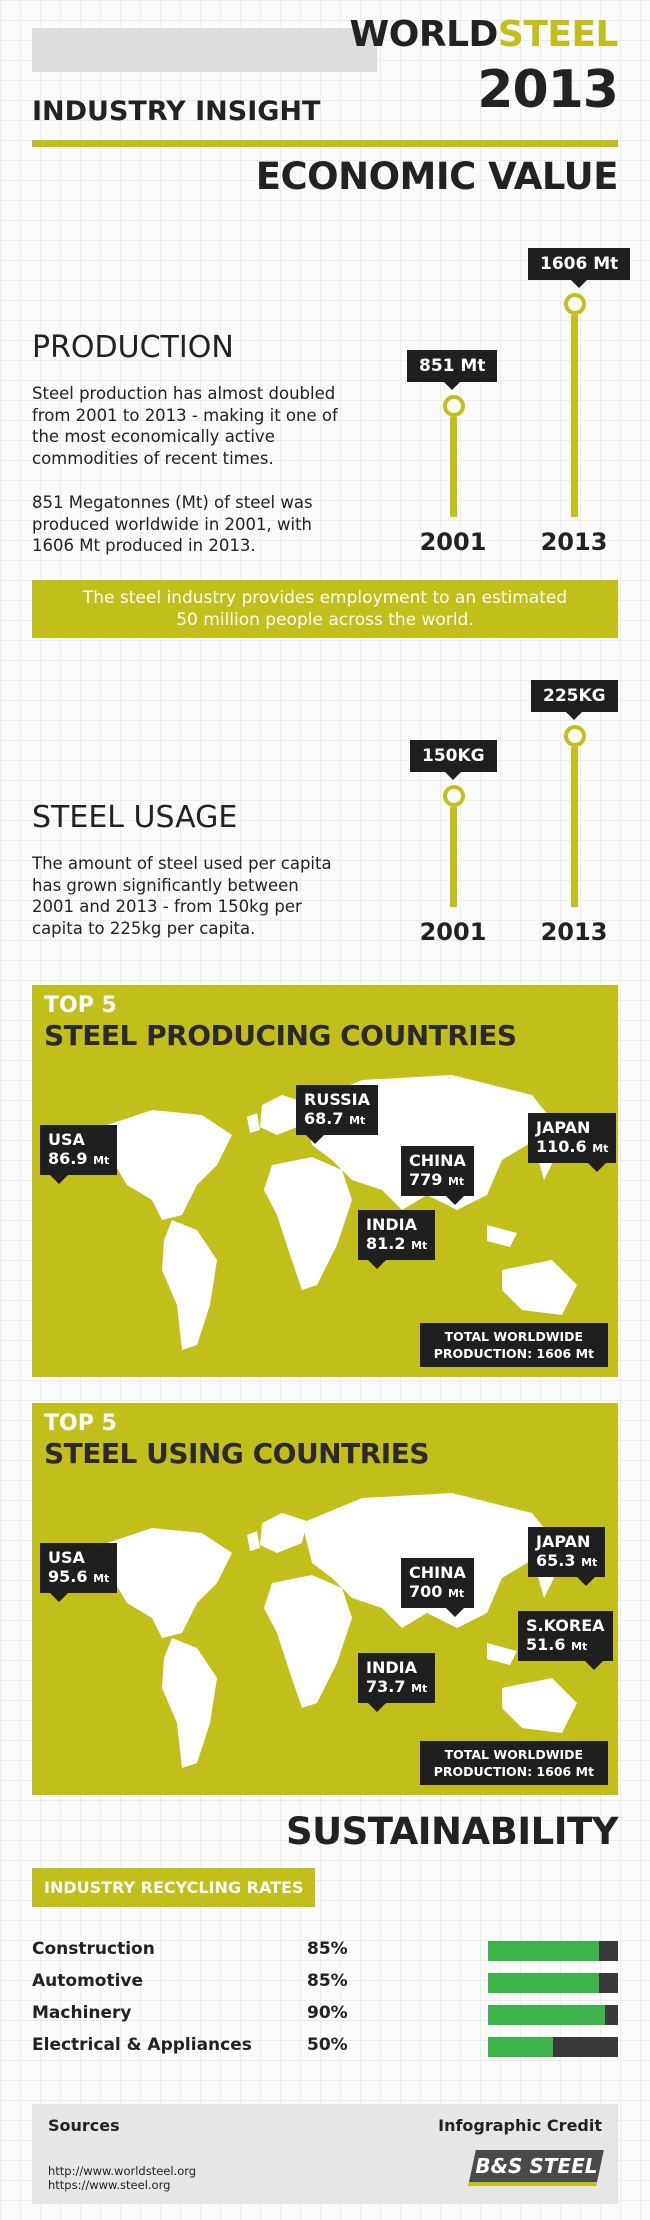  I want to click on recycling-row-name: Electrical & Appliances, so click(142, 2045).